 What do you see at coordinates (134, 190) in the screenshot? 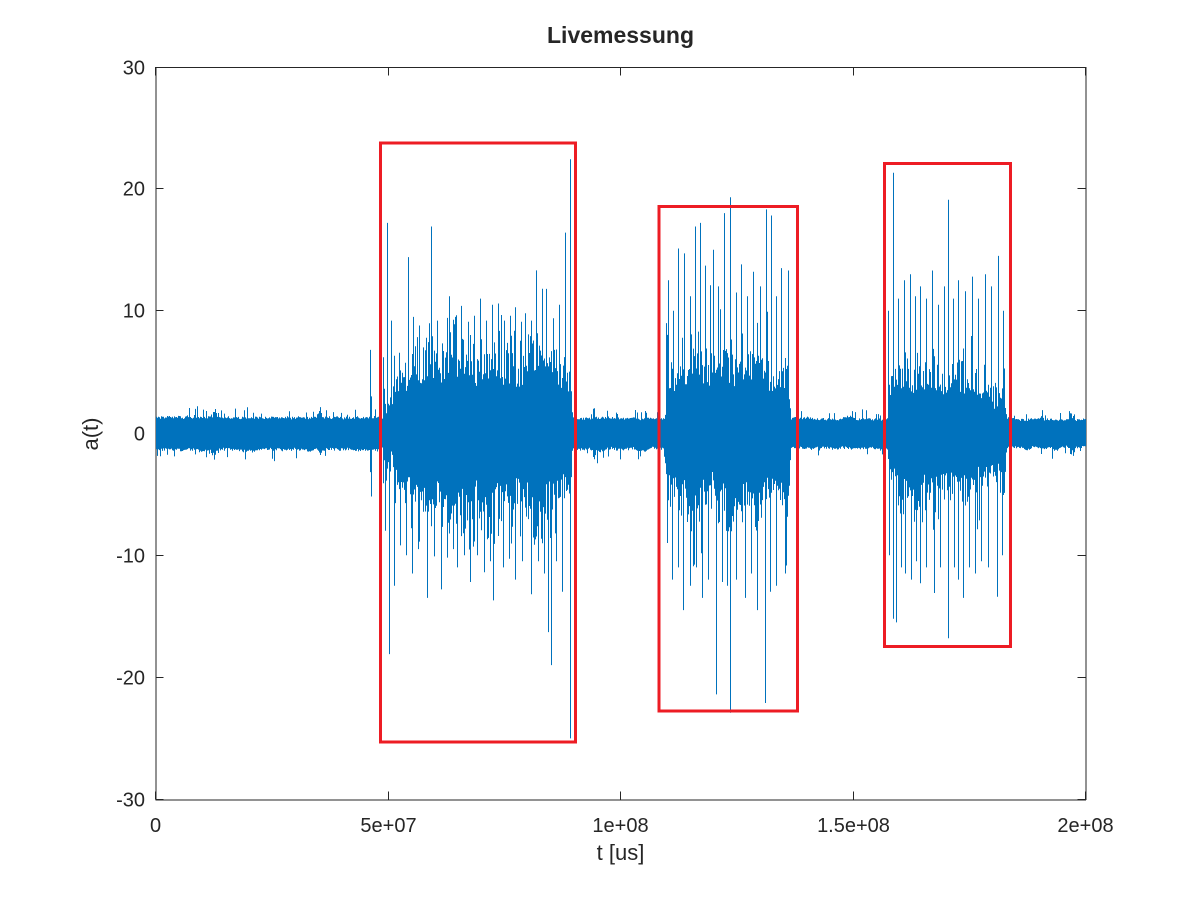
I see `svg-text: 20` at bounding box center [134, 190].